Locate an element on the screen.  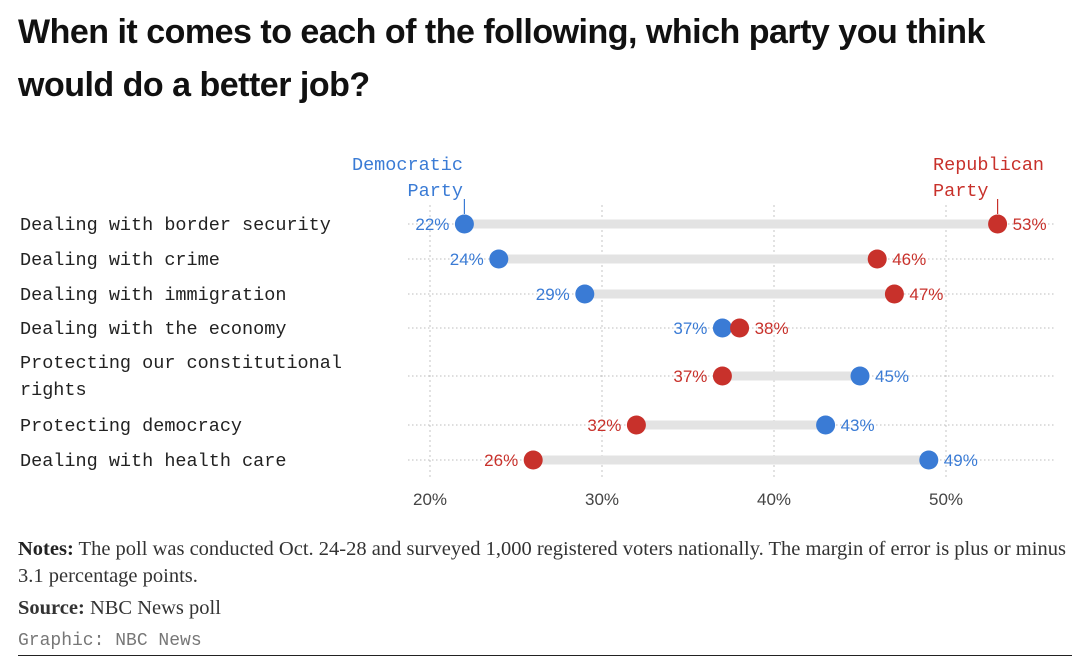
source-text: NBC News poll is located at coordinates (152, 608).